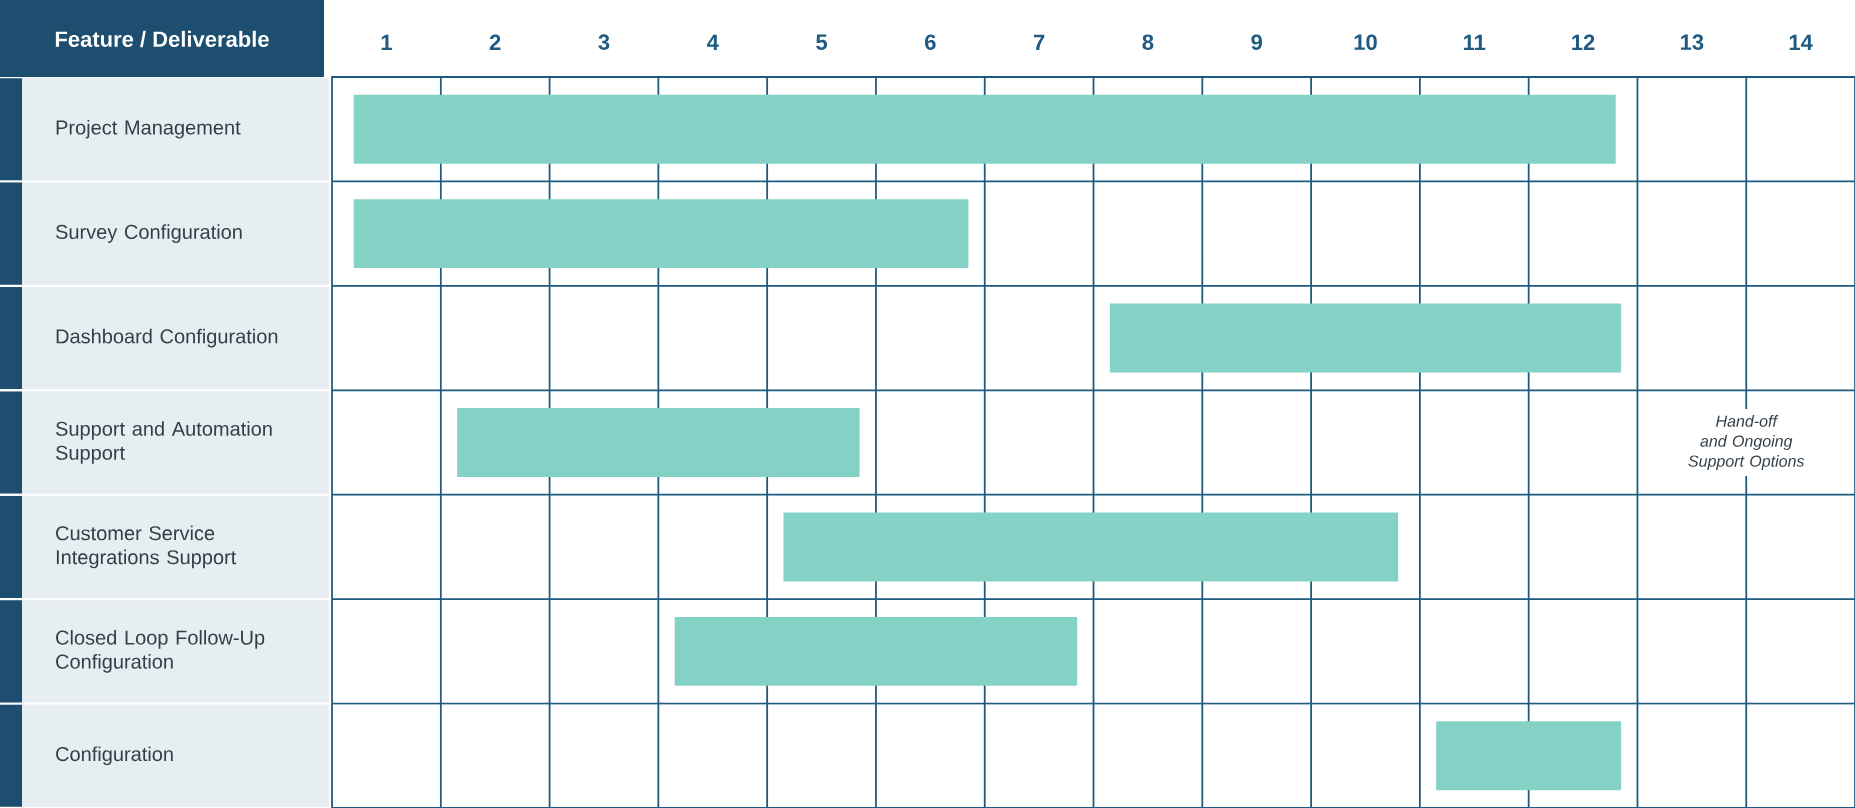 This screenshot has height=808, width=1855. I want to click on x-tick-label: 12, so click(1583, 42).